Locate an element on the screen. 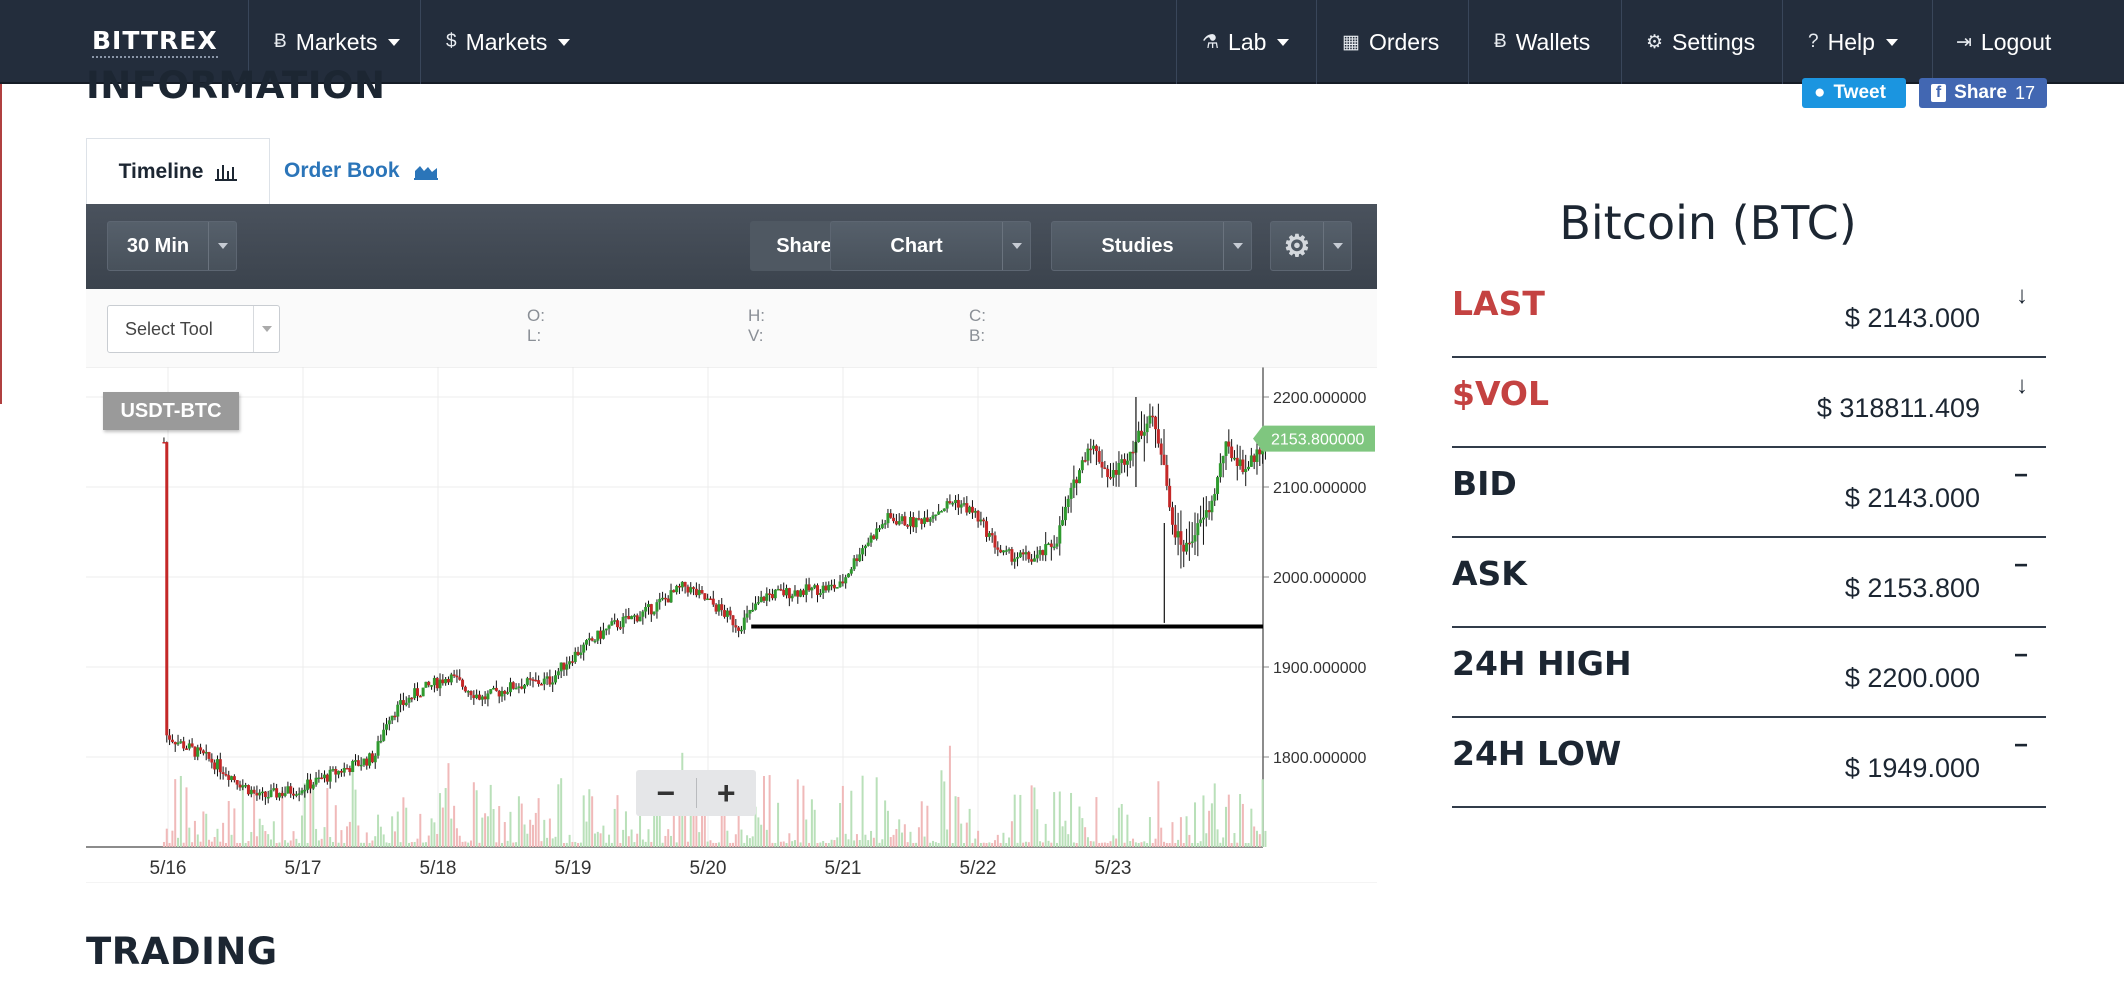 This screenshot has width=2124, height=1000. facebook-share-button: f Share 17 is located at coordinates (1983, 93).